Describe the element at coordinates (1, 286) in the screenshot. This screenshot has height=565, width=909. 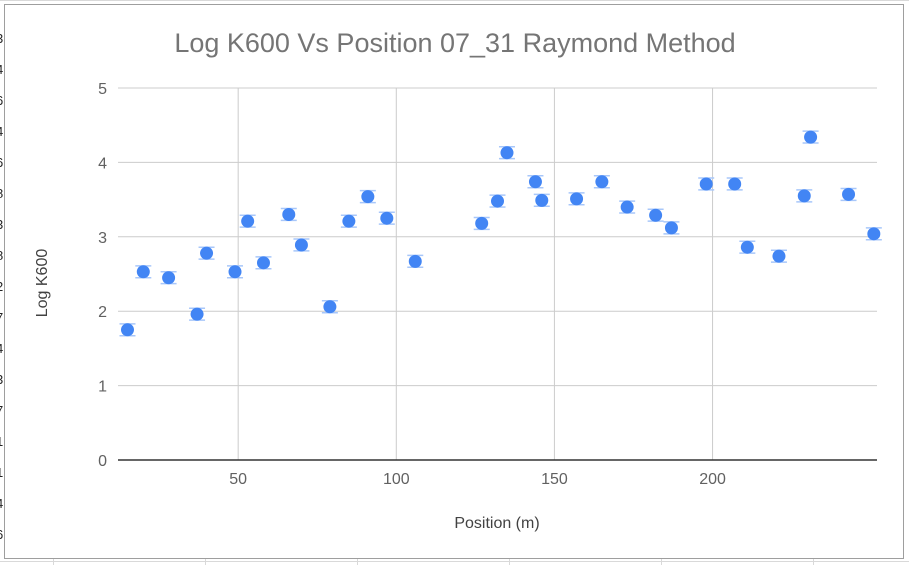
I see `sheet-cell-fragment: 2` at that location.